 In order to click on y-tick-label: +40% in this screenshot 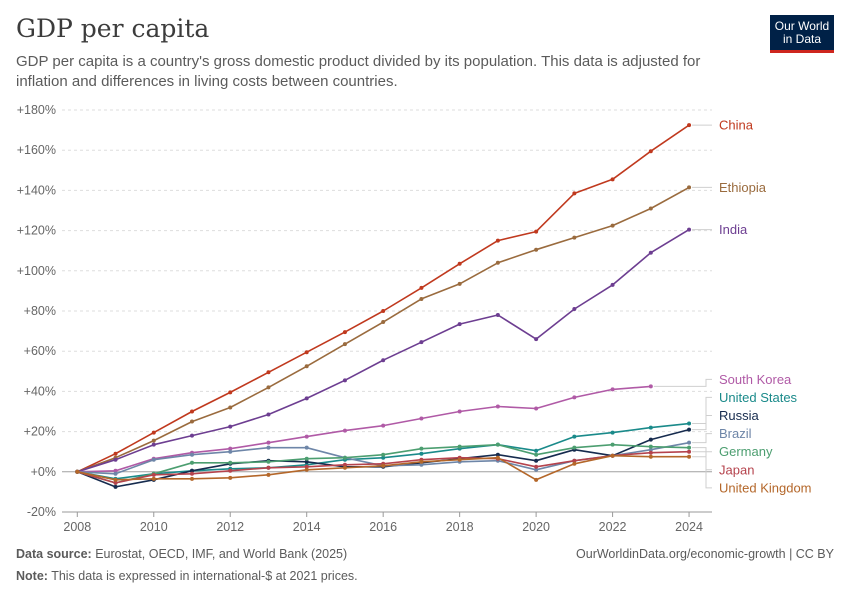, I will do `click(40, 391)`.